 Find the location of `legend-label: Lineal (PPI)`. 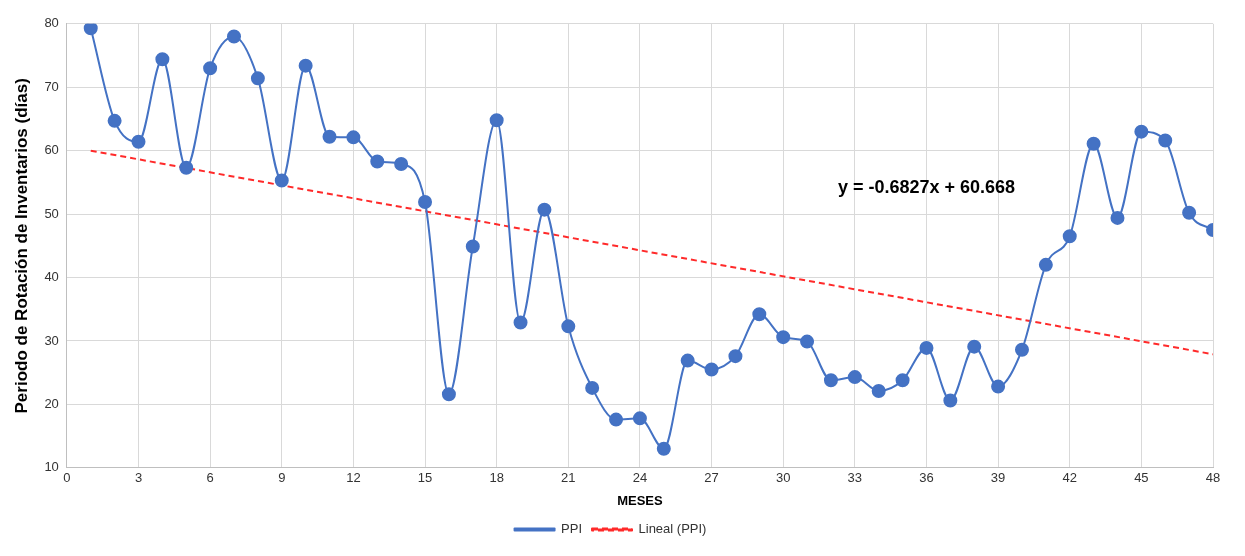

legend-label: Lineal (PPI) is located at coordinates (672, 529).